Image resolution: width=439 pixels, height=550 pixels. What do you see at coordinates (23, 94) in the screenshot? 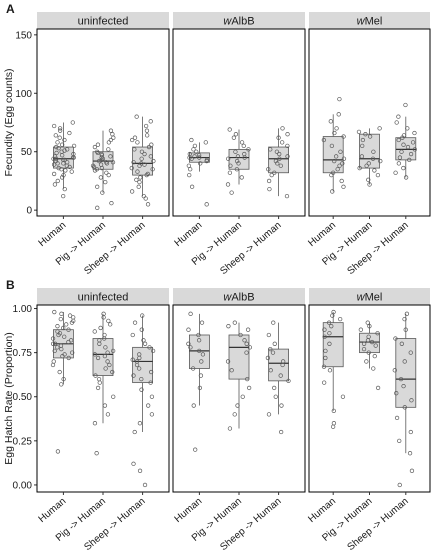
I see `y-tick-label: 100` at bounding box center [23, 94].